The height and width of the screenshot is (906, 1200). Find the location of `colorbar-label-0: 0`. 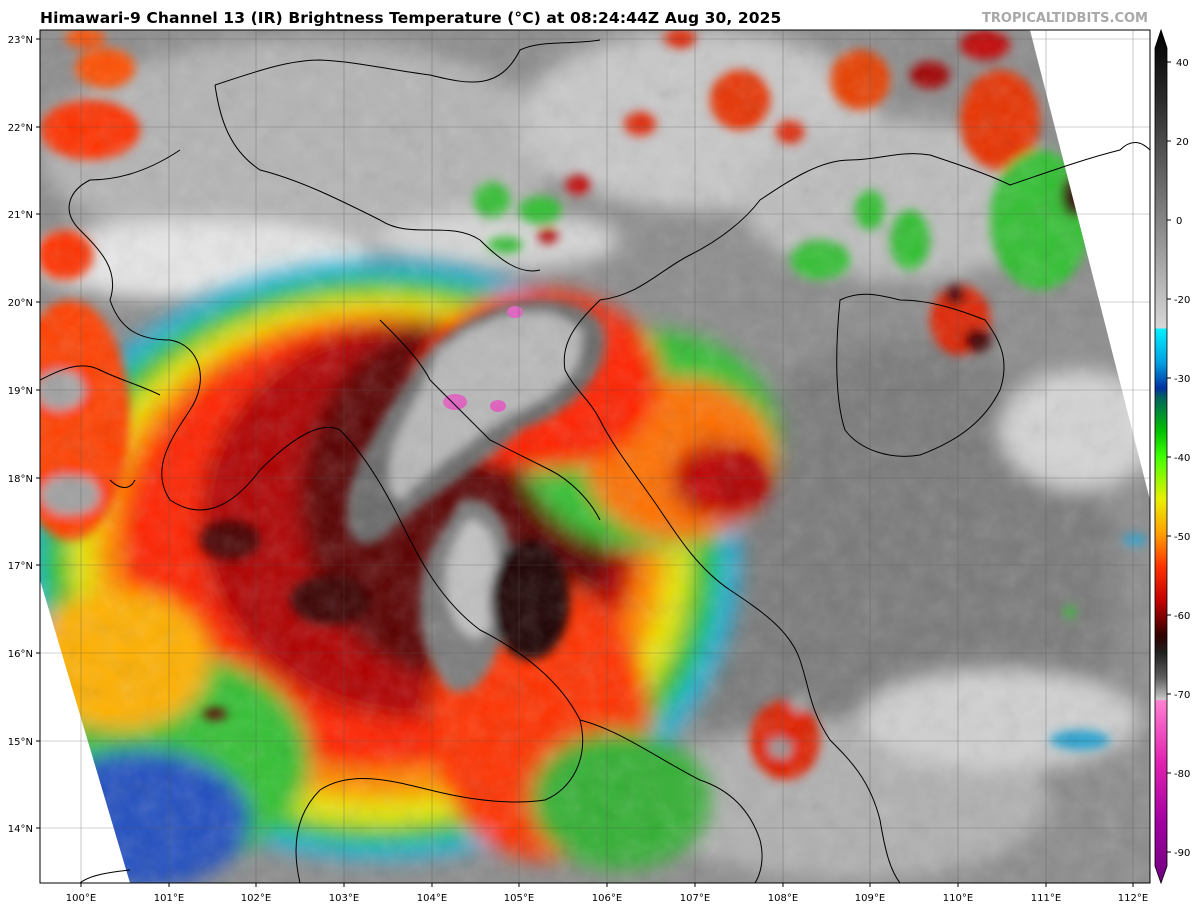

colorbar-label-0: 0 is located at coordinates (1179, 221).